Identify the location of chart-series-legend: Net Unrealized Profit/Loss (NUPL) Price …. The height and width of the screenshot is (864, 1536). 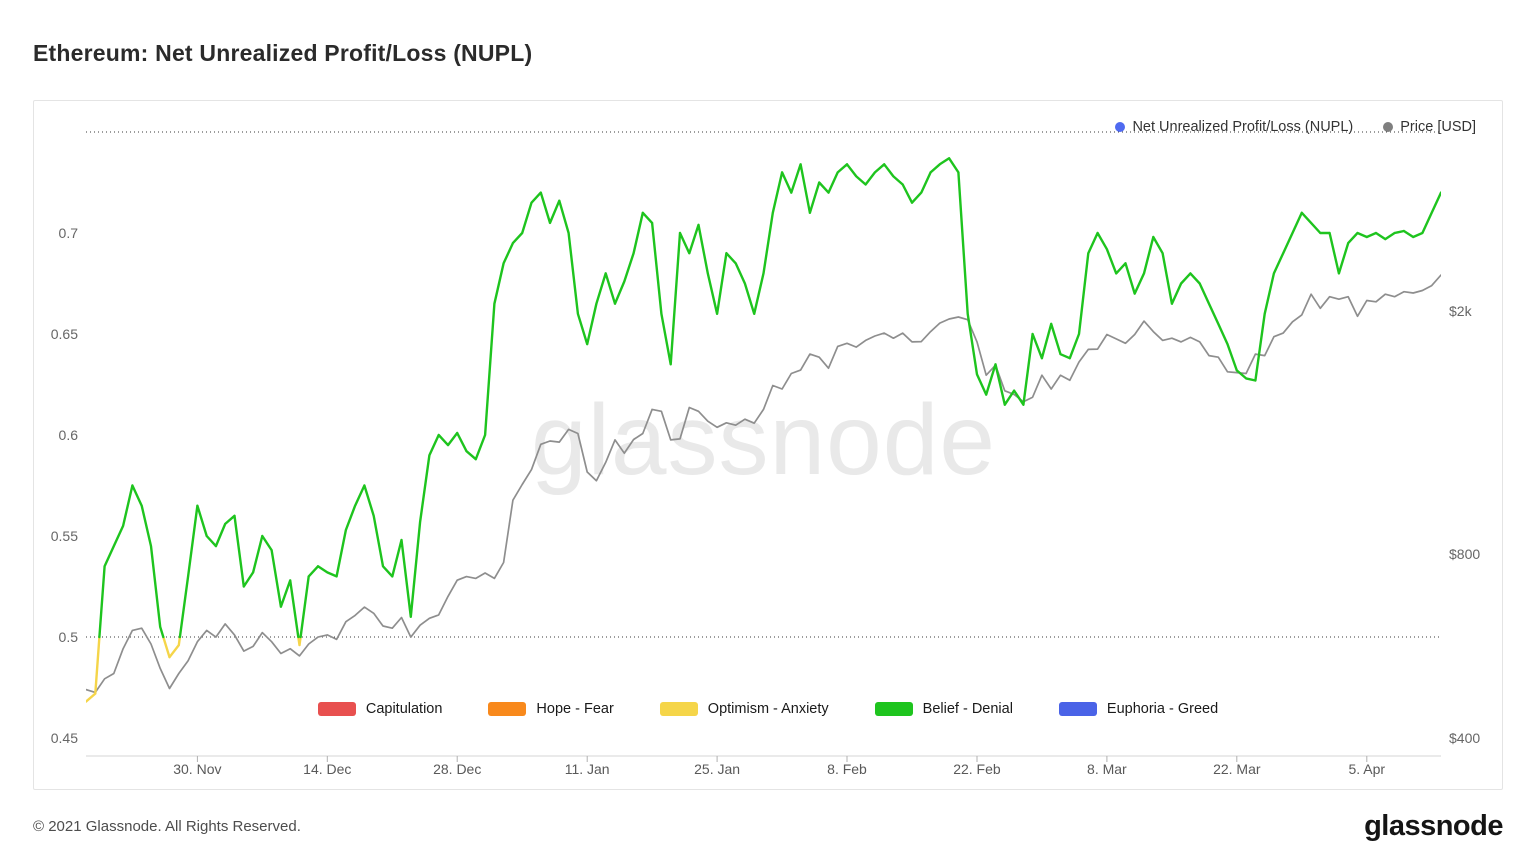
(1295, 127).